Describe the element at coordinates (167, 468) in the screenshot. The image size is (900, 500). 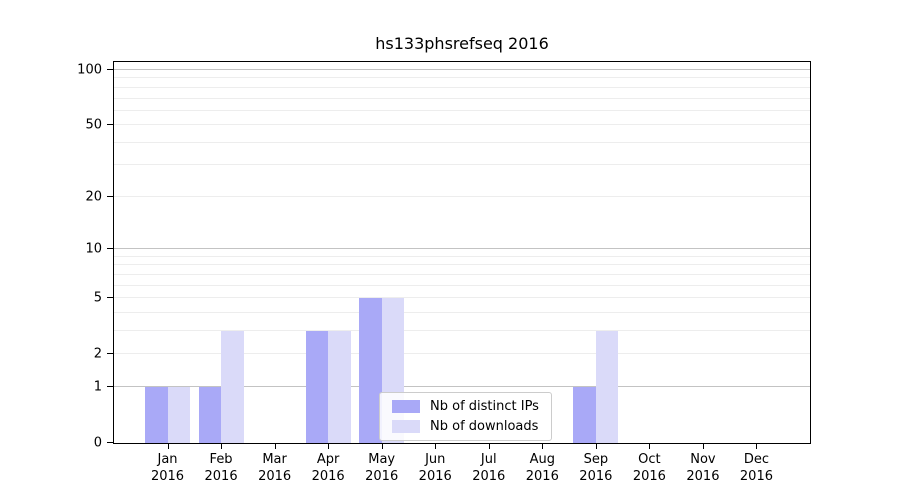
I see `x-axis-label: Jan 2016` at that location.